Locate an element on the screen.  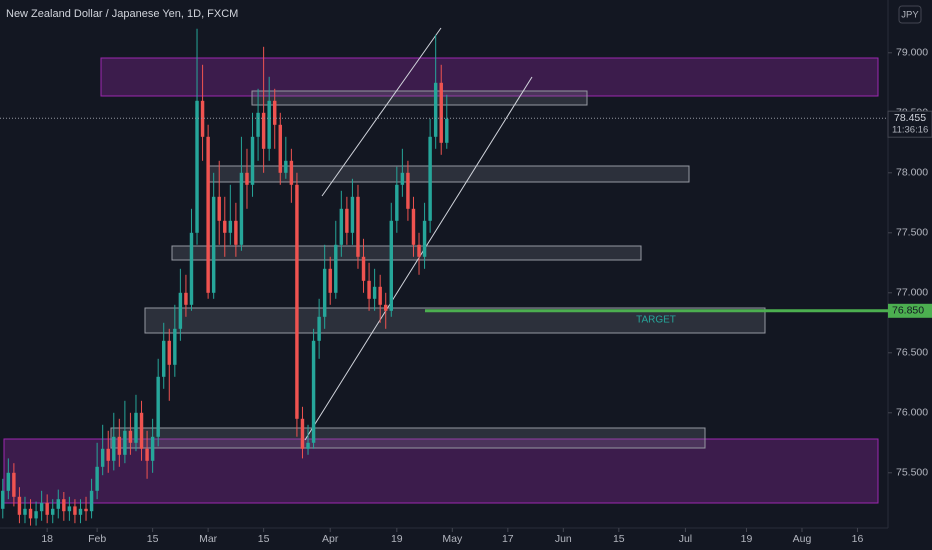
x-tick-label: 18 is located at coordinates (47, 539).